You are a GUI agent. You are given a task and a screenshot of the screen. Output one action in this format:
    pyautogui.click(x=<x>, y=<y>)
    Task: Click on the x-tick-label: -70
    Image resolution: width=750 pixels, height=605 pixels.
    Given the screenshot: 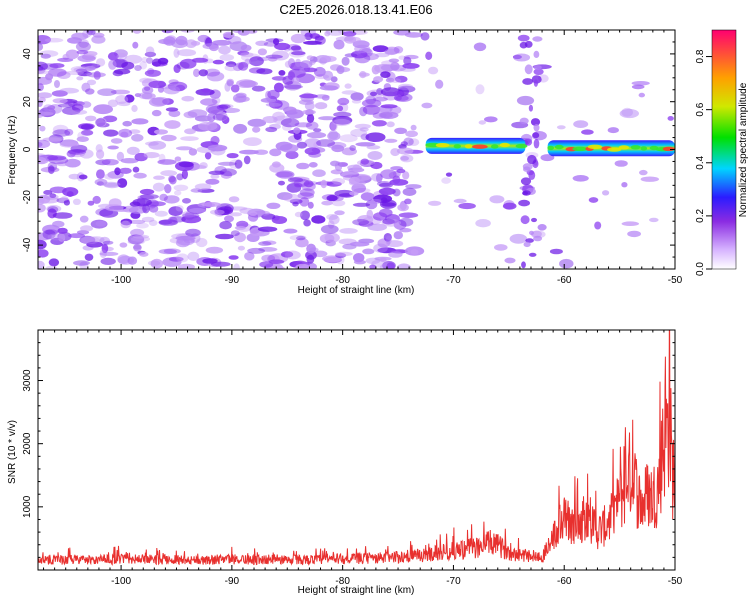 What is the action you would take?
    pyautogui.click(x=453, y=280)
    